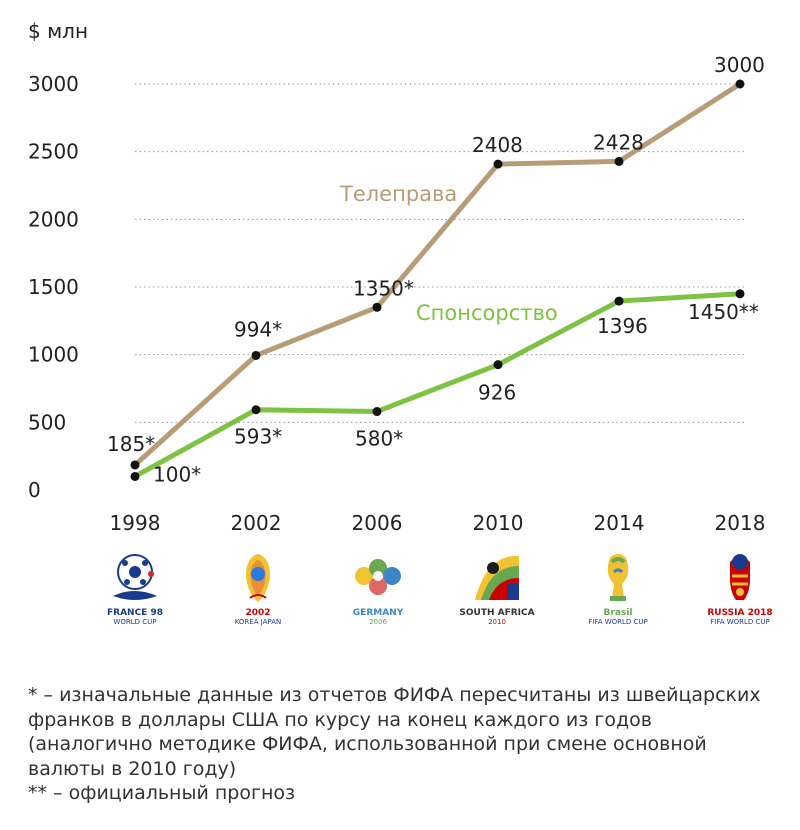  Describe the element at coordinates (740, 613) in the screenshot. I see `logo-caption: RUSSIA 2018` at that location.